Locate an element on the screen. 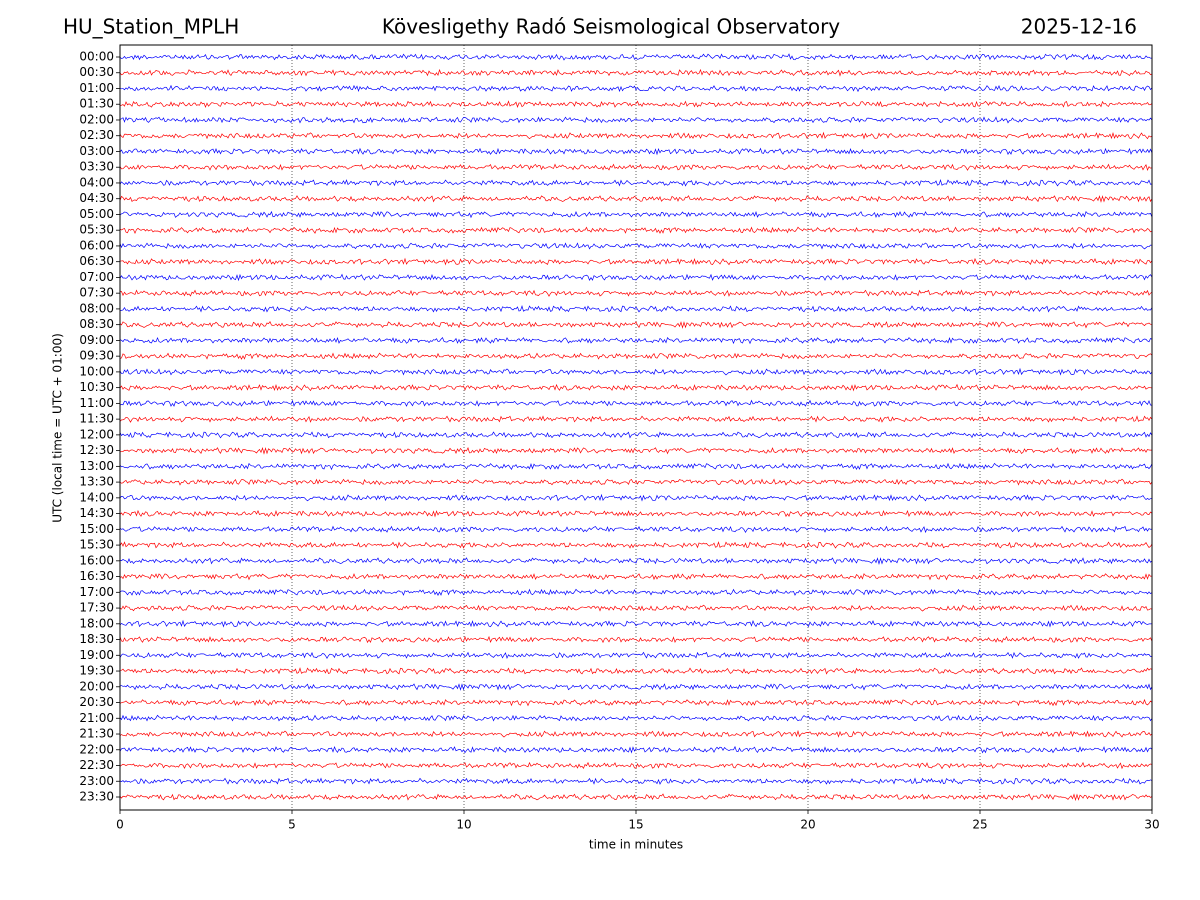 The height and width of the screenshot is (900, 1200). x-axis-label: time in minutes is located at coordinates (636, 845).